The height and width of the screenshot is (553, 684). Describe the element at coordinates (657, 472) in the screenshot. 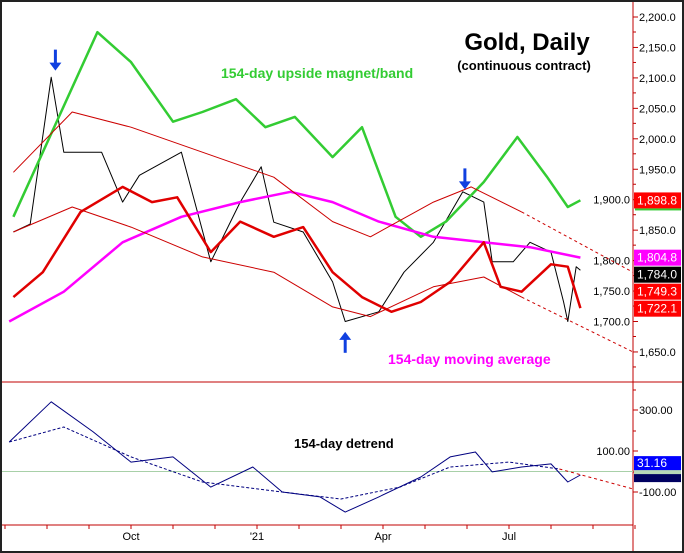

I see `zero-line-badge` at that location.